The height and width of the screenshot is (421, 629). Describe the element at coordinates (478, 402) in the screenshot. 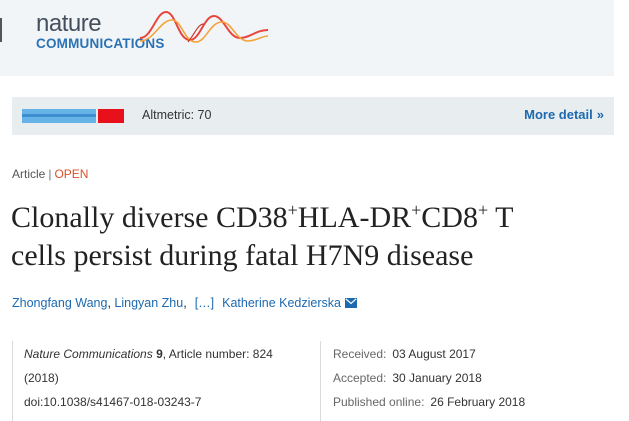

I see `published-value: 26 February 2018` at that location.